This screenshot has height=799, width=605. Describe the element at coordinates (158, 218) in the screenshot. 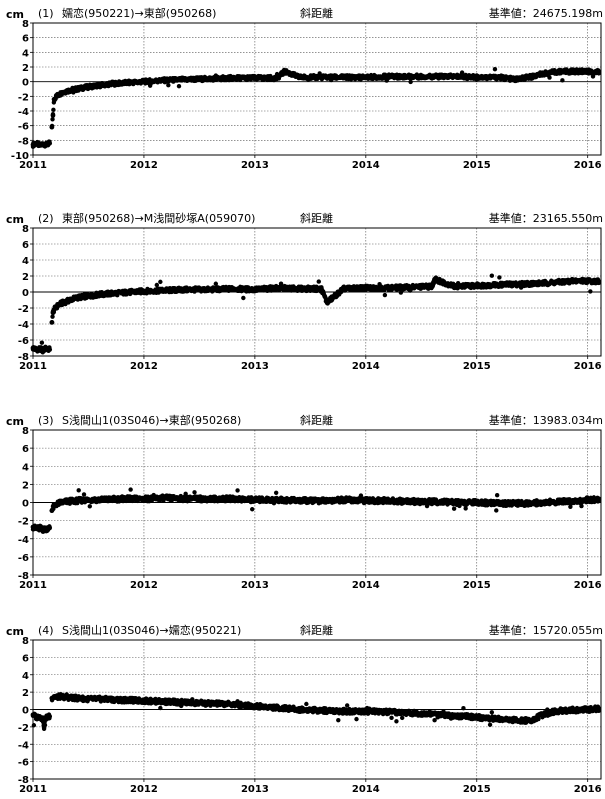

I see `baseline-pair: 東部(950268)→M浅間砂塚A(059070)` at that location.